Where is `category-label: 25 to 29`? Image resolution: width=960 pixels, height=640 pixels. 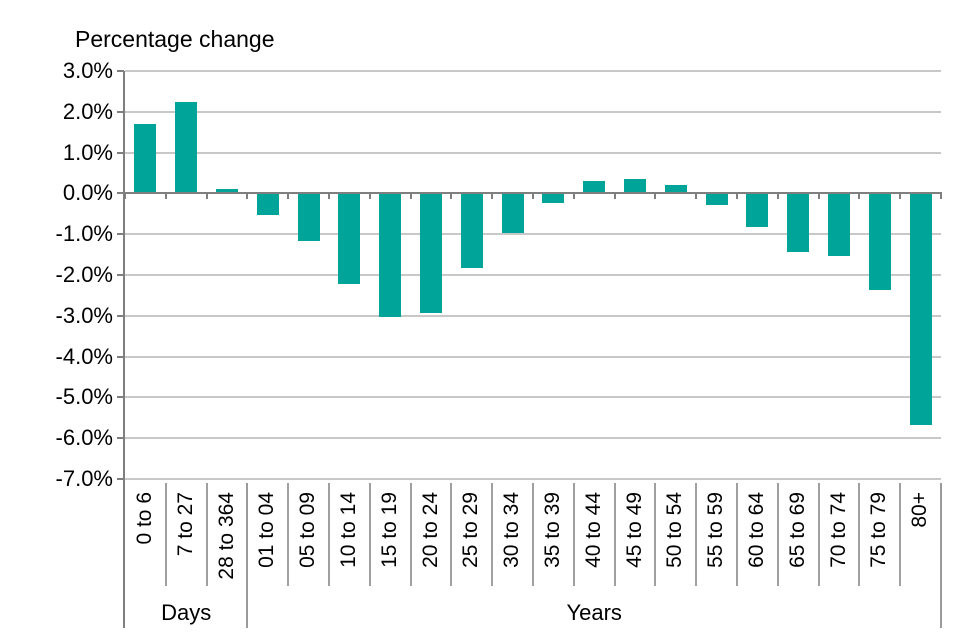 category-label: 25 to 29 is located at coordinates (471, 530).